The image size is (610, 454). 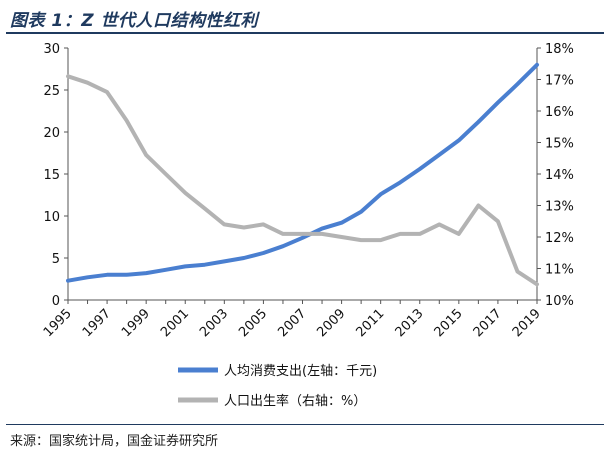 I want to click on left-tick-label: 25, so click(x=51, y=91).